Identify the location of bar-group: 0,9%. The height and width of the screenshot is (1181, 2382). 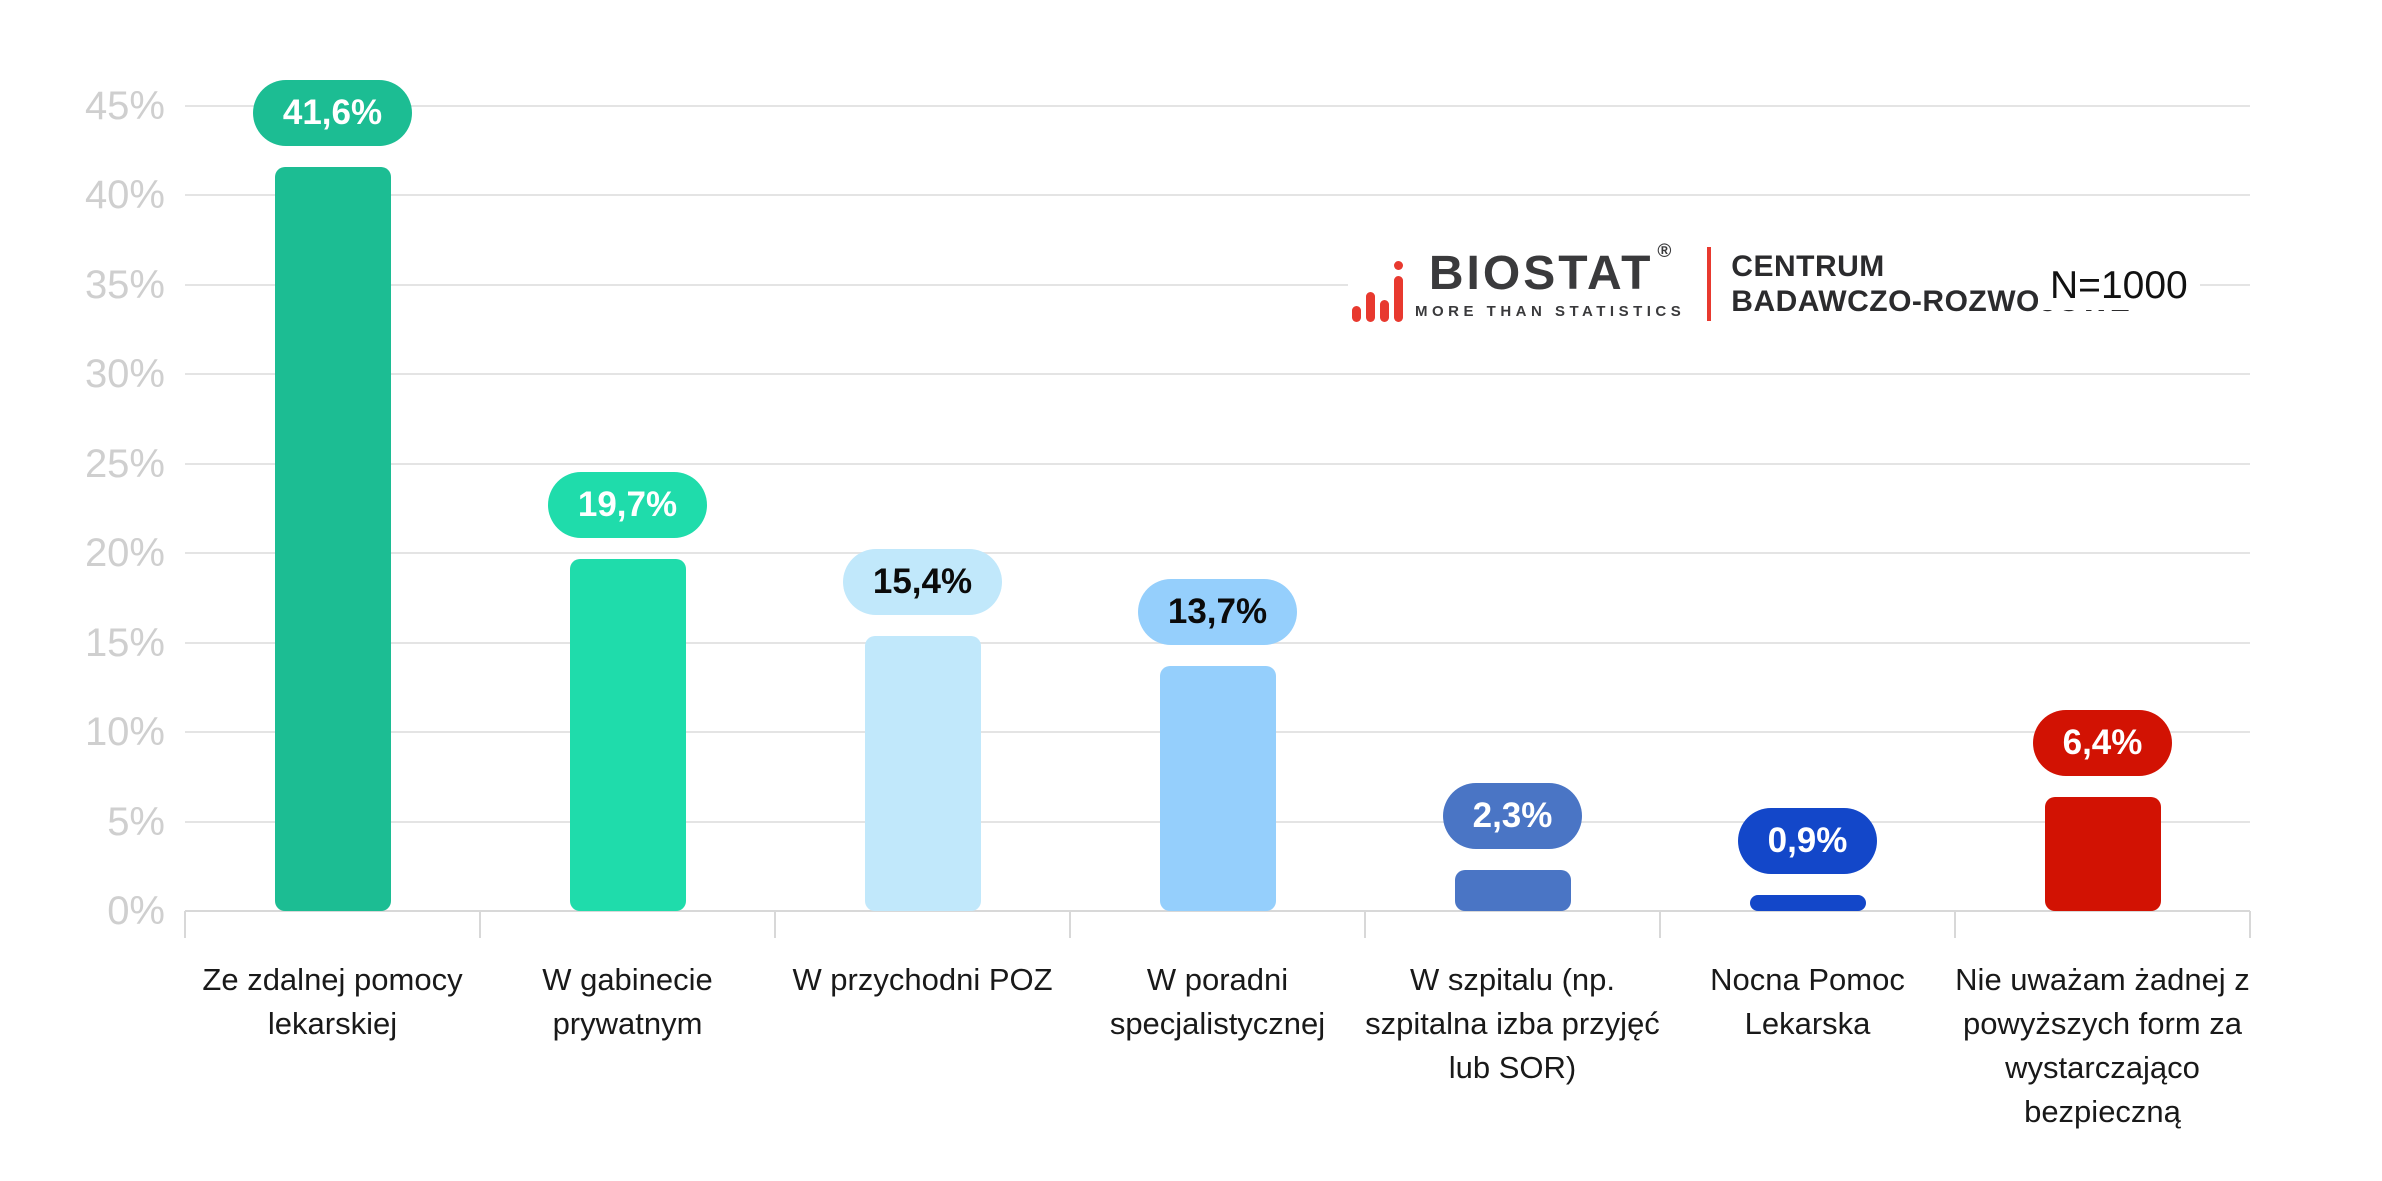
(1807, 455).